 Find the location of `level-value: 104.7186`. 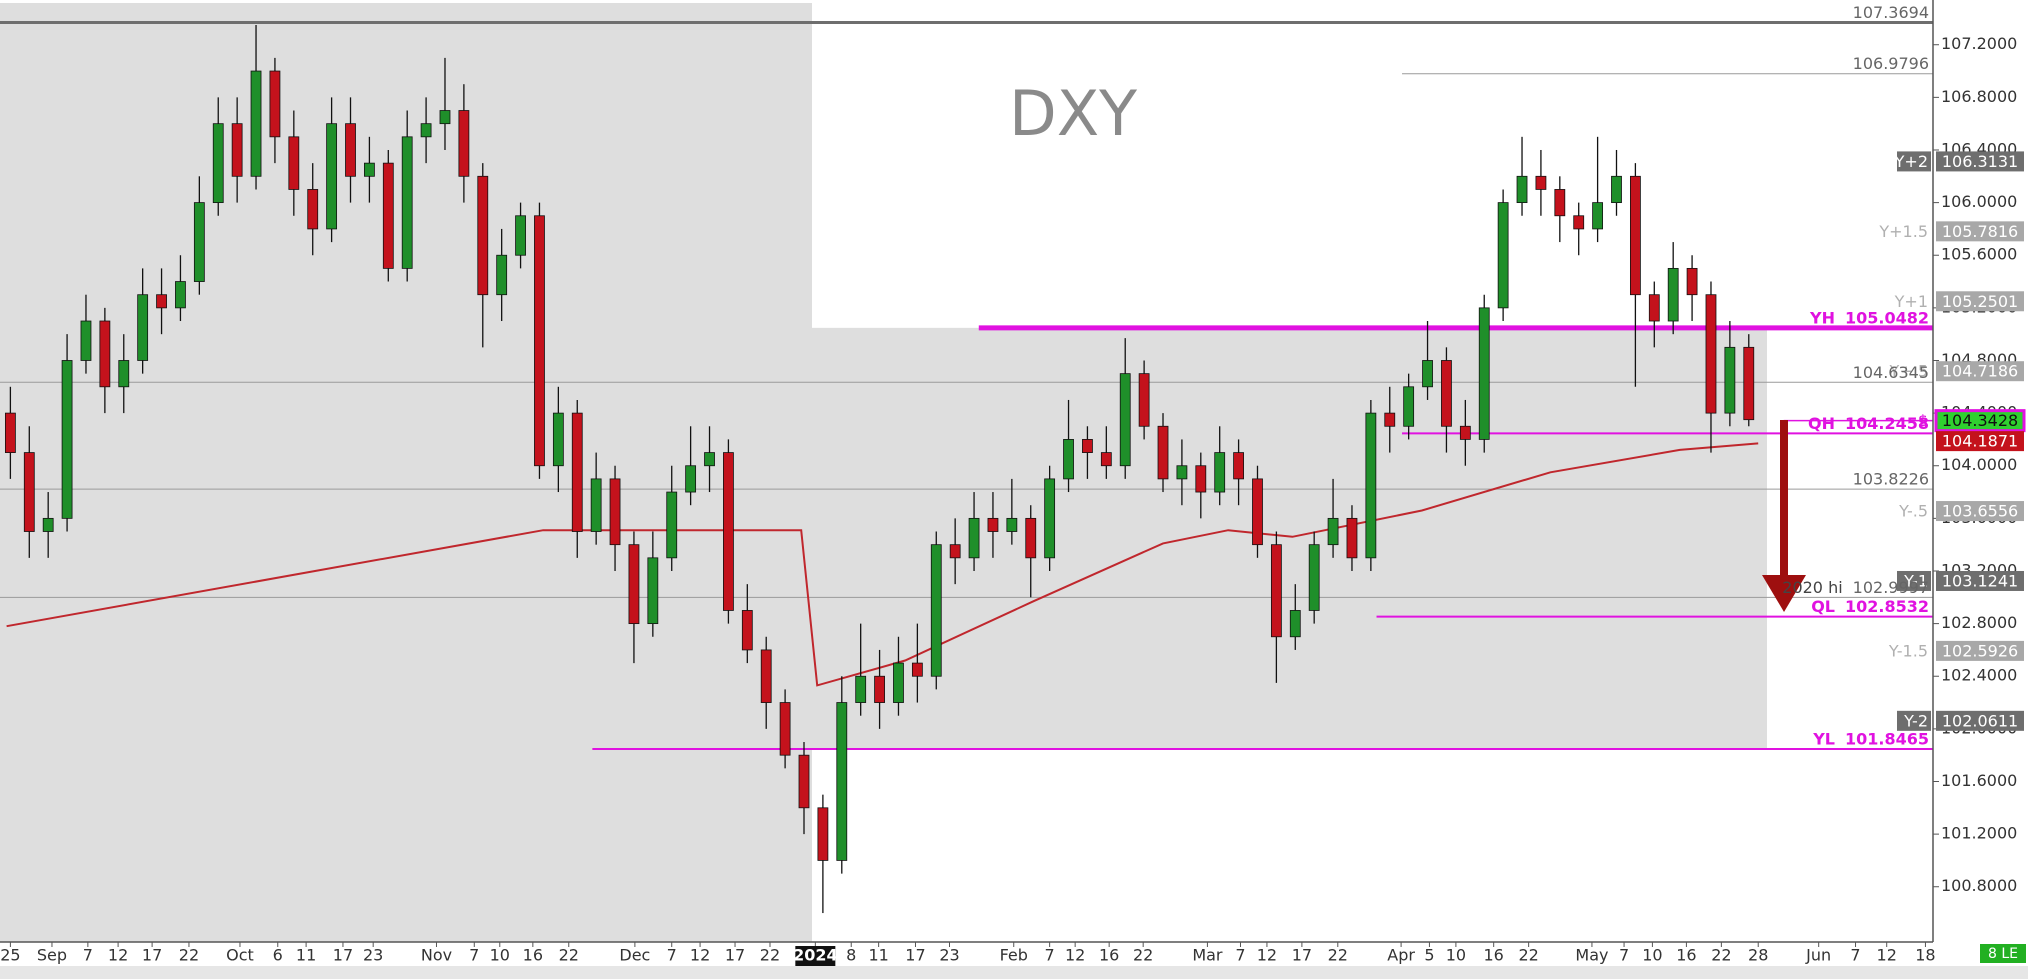

level-value: 104.7186 is located at coordinates (1980, 371).